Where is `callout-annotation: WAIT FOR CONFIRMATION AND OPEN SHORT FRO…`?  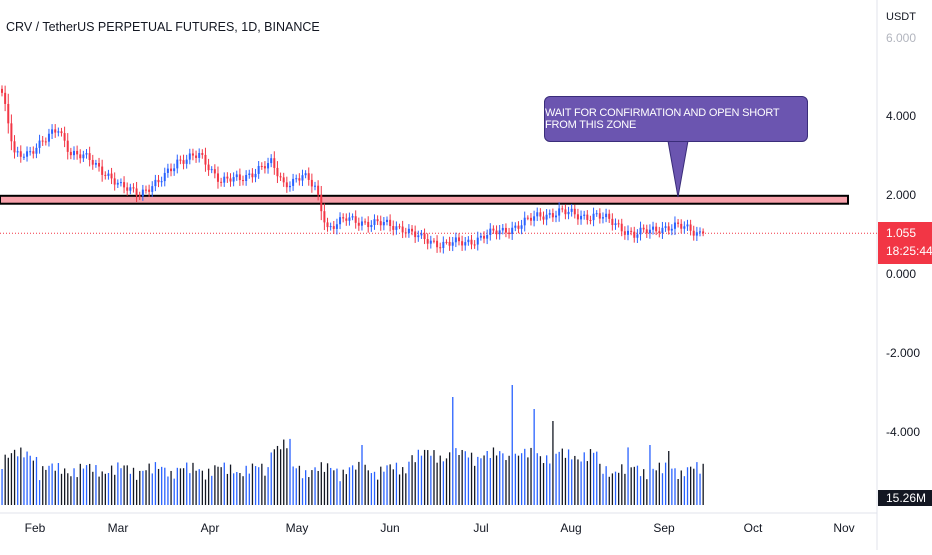 callout-annotation: WAIT FOR CONFIRMATION AND OPEN SHORT FRO… is located at coordinates (676, 119).